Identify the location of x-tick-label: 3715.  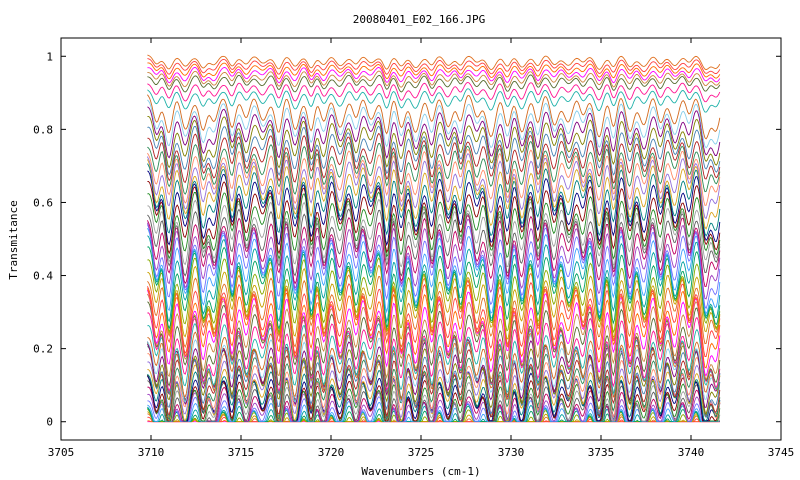
(241, 452).